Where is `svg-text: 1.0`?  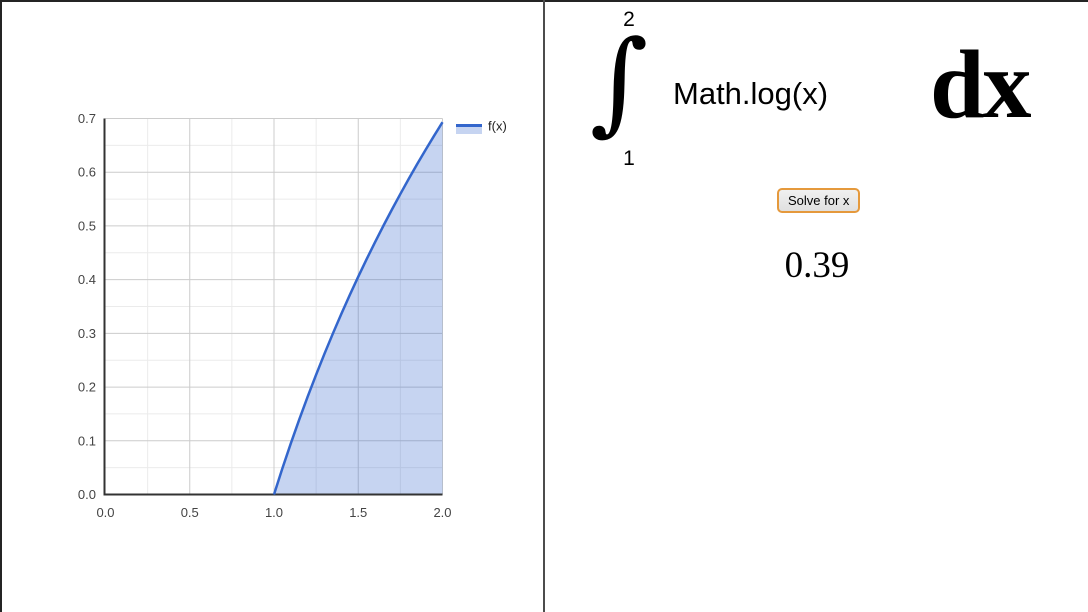
svg-text: 1.0 is located at coordinates (274, 512).